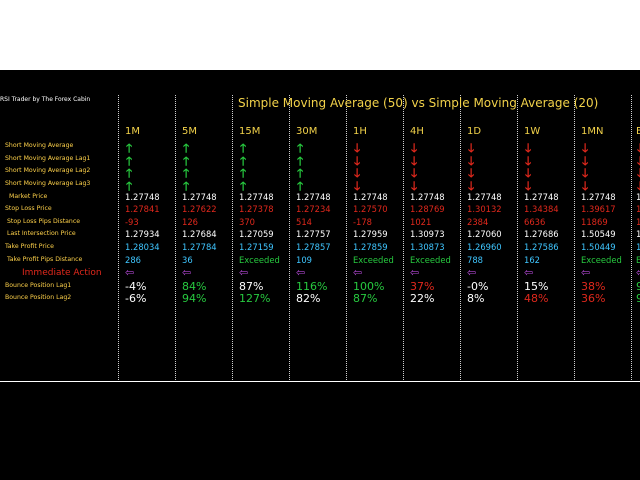  Describe the element at coordinates (28, 196) in the screenshot. I see `row-label-market-price: Market Price` at that location.